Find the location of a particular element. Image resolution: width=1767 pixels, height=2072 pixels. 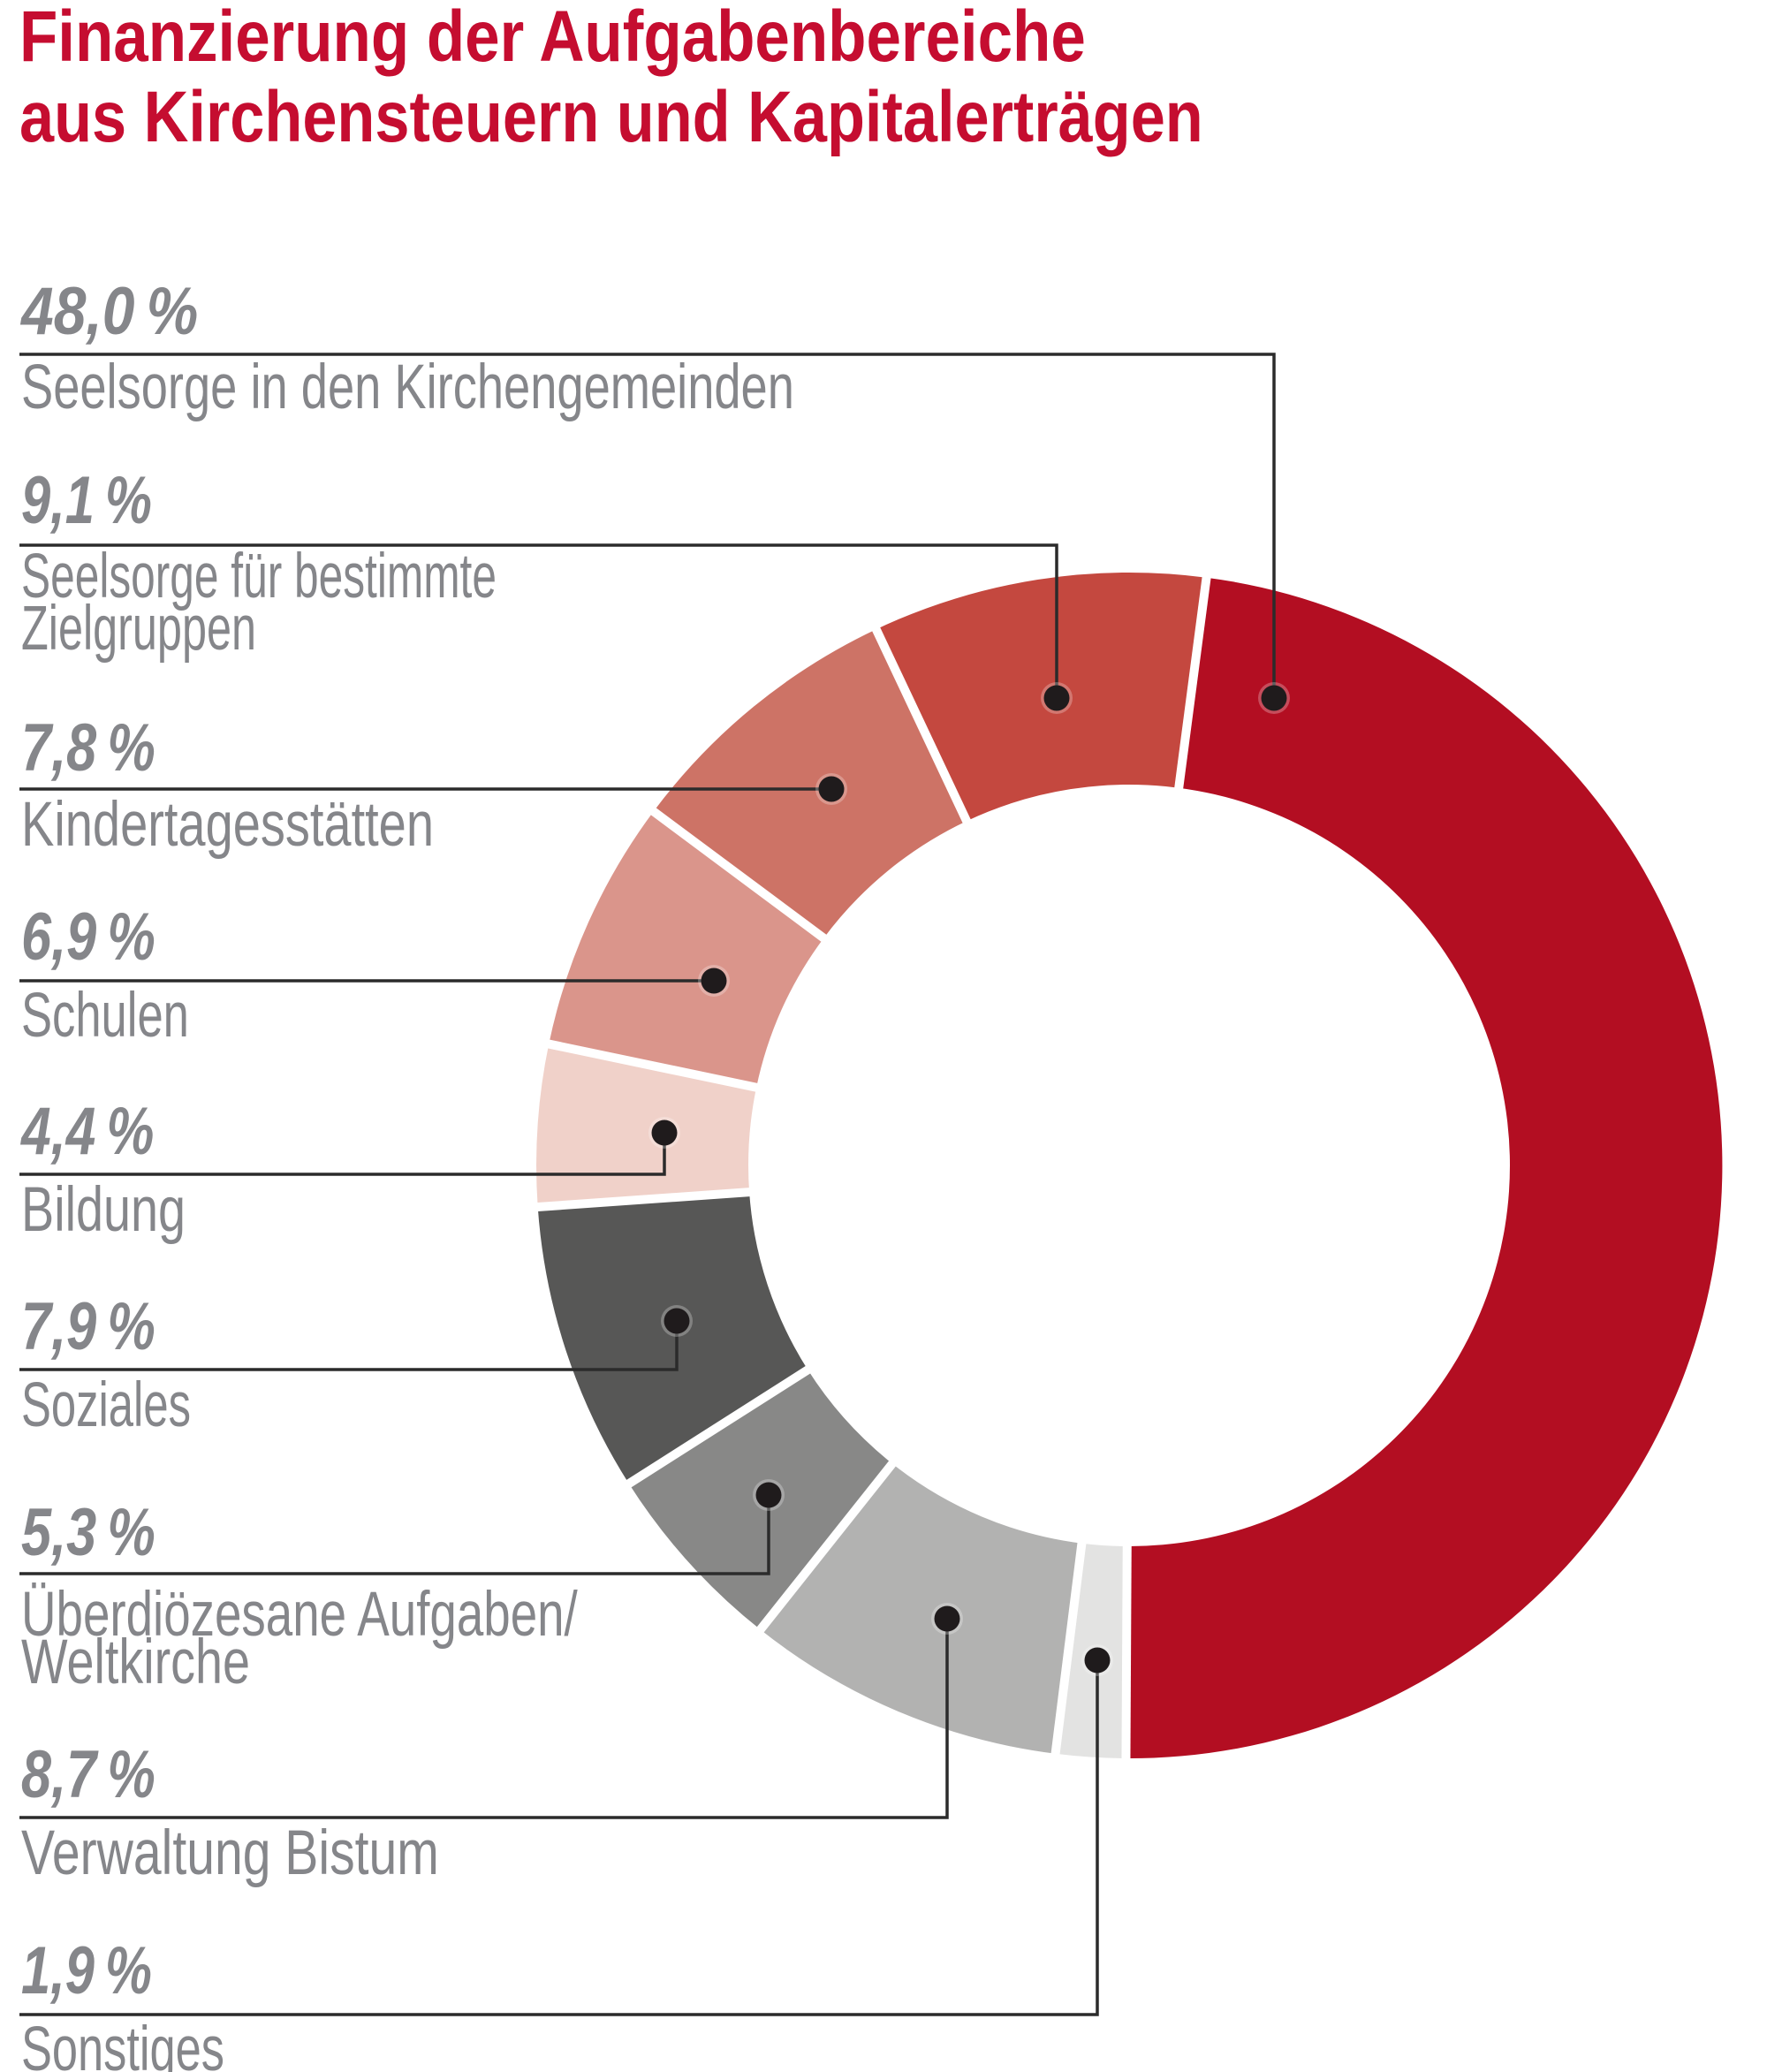

svg-text: 7,8 % is located at coordinates (88, 748).